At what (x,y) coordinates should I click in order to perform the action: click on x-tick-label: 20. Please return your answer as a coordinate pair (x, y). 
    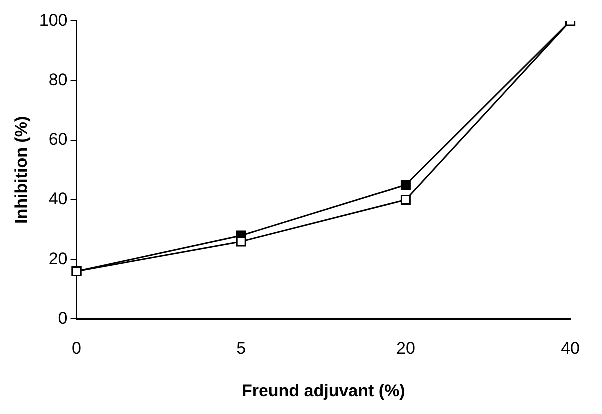
    Looking at the image, I should click on (406, 348).